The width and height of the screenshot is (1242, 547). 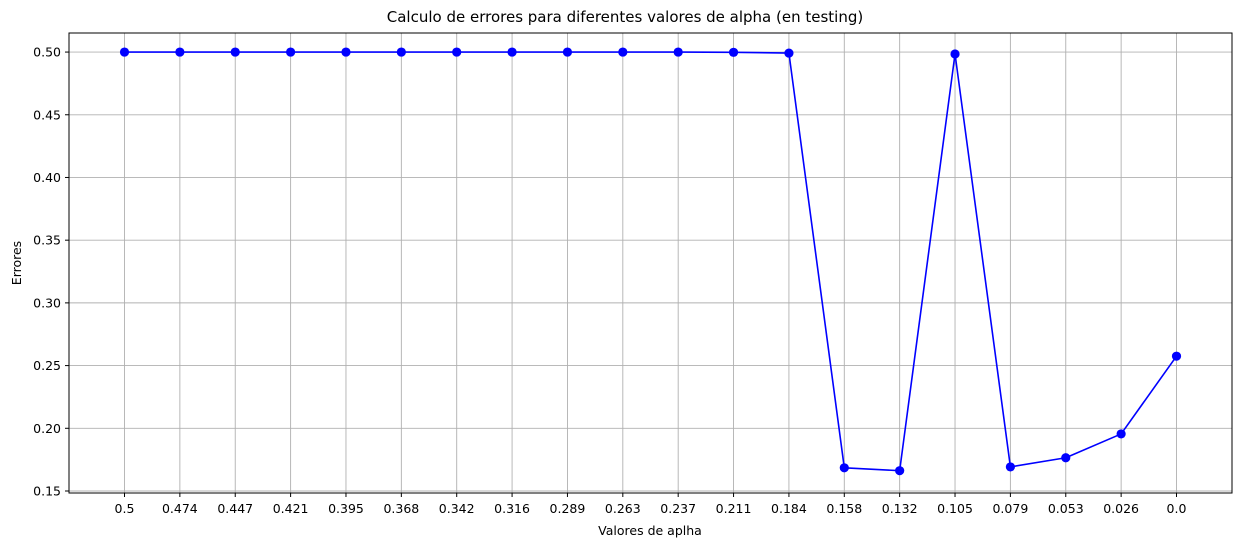 What do you see at coordinates (51, 271) in the screenshot?
I see `y-axis-ticks: 0.15 0.20 0.25 0.30 0.35 0.40 0.45 0.50` at bounding box center [51, 271].